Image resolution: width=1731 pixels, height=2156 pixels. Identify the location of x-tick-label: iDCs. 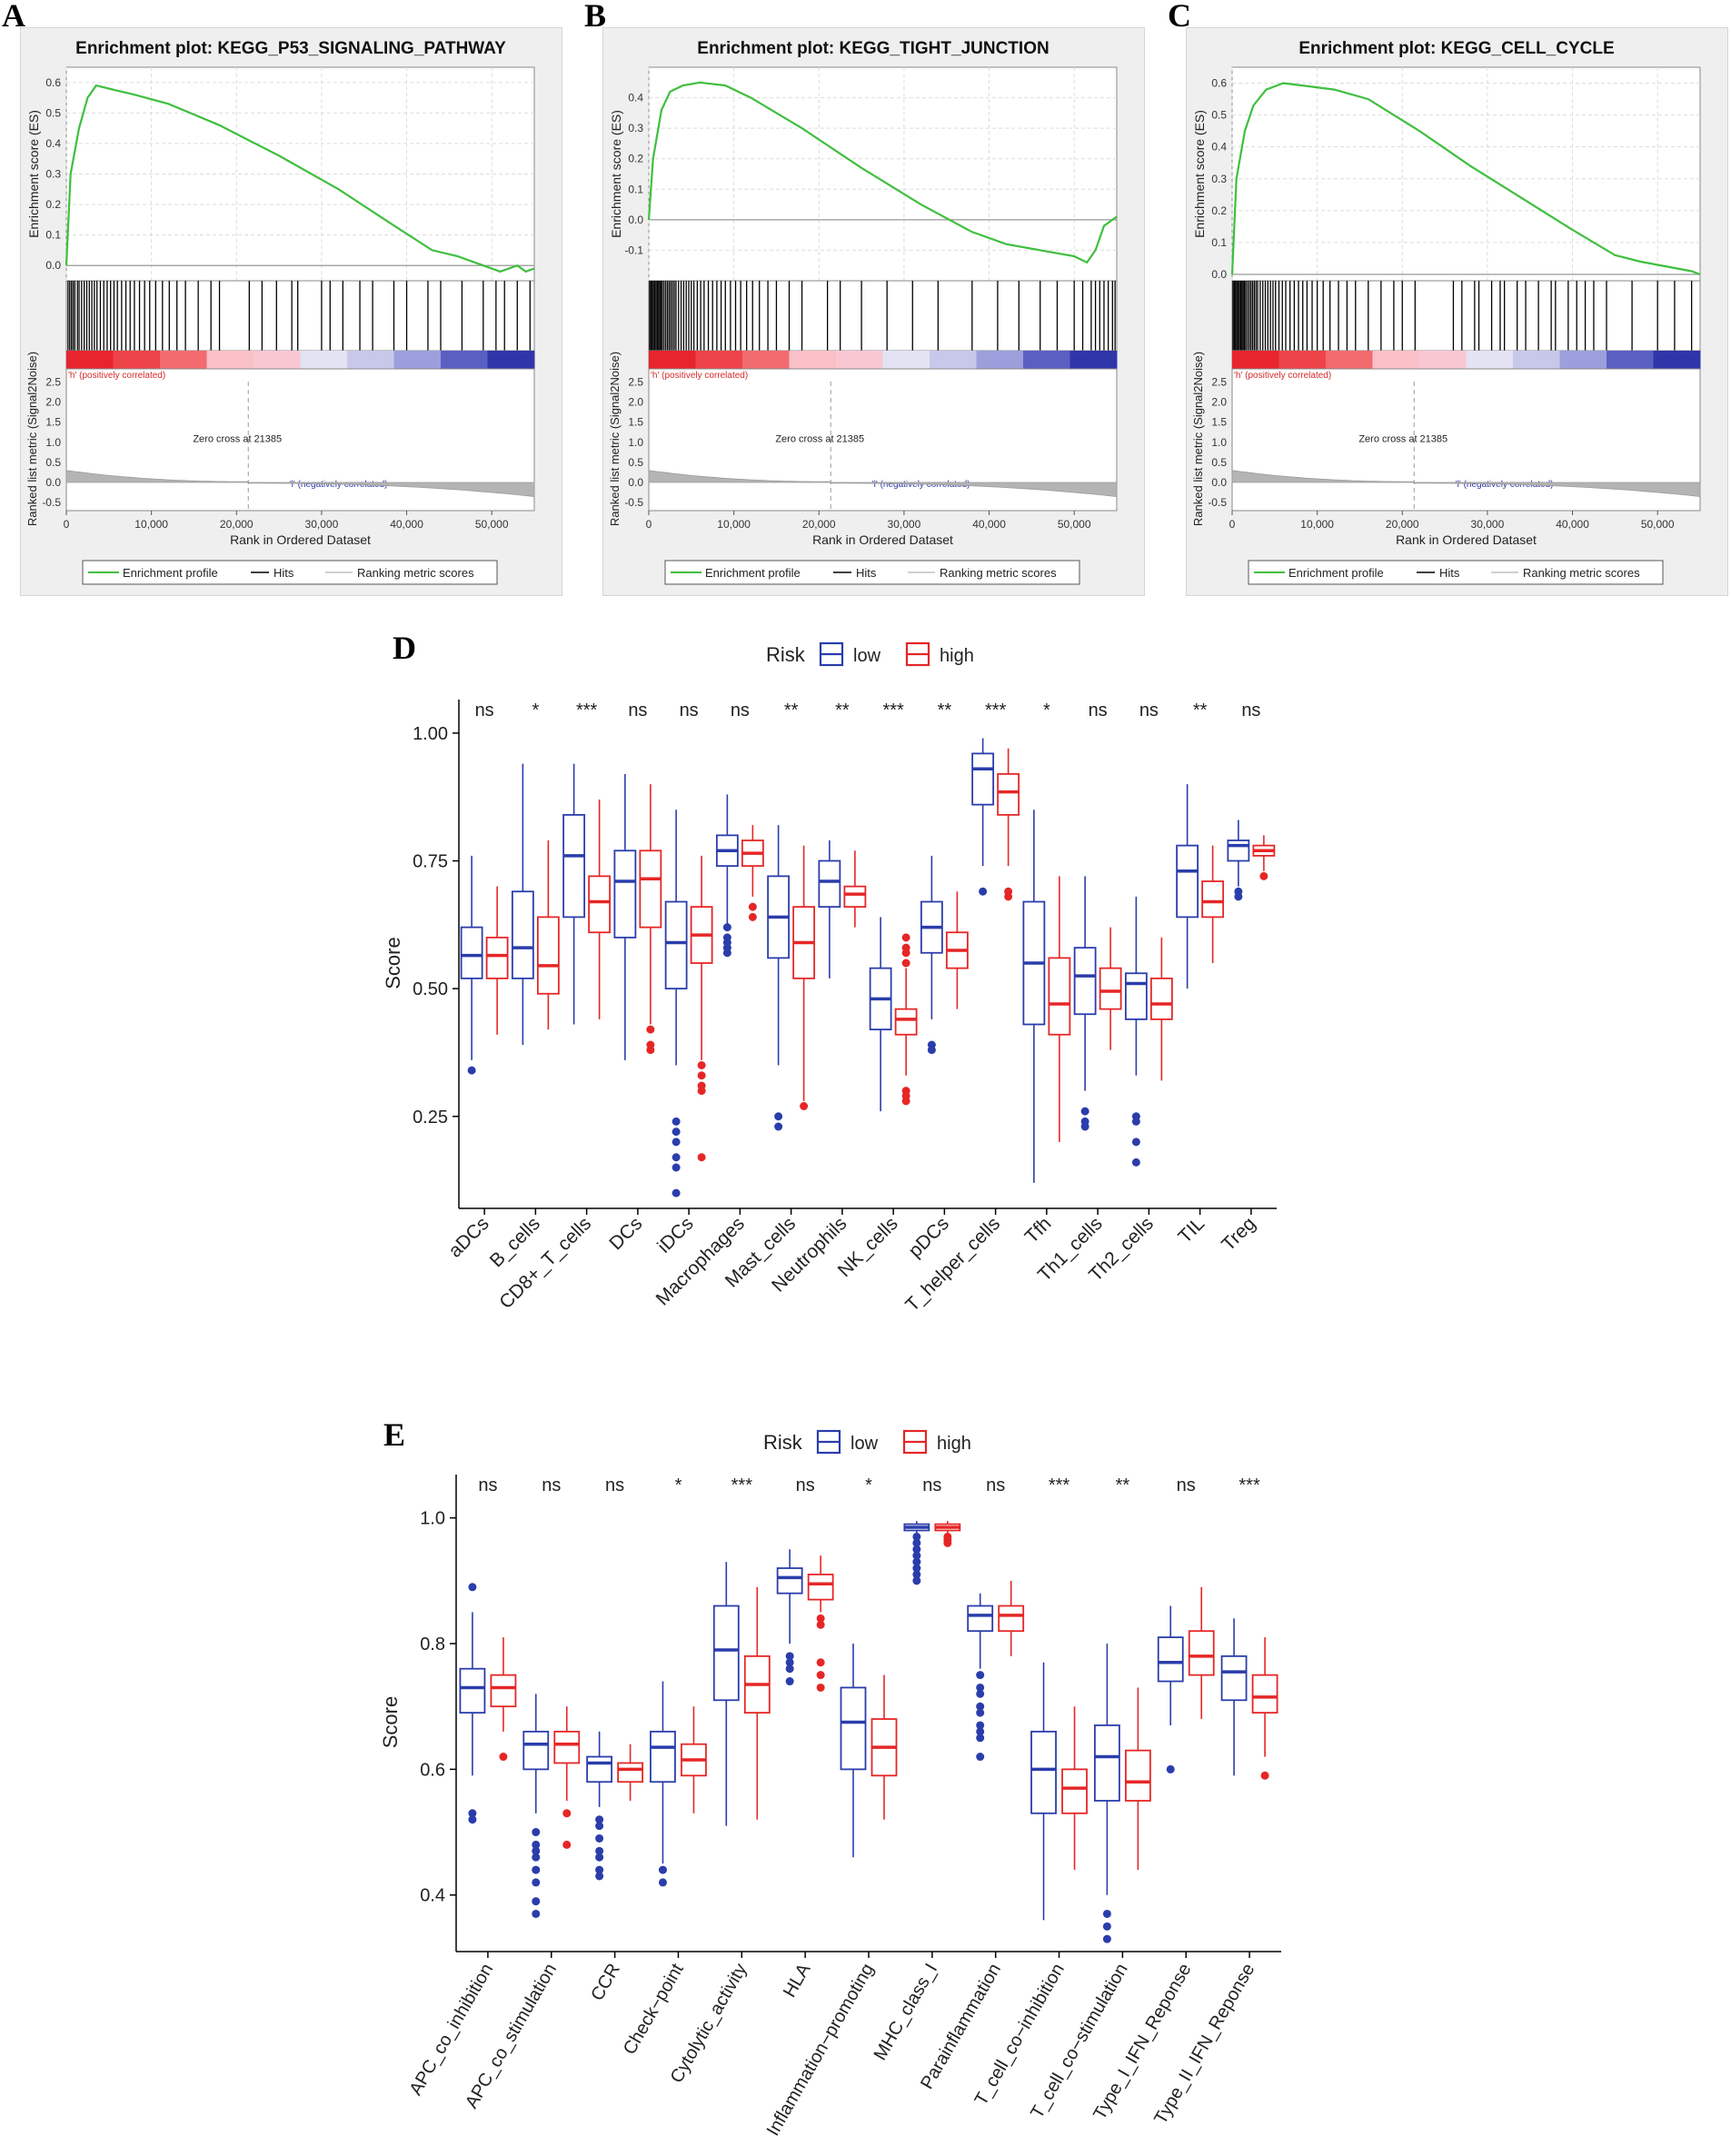
(675, 1235).